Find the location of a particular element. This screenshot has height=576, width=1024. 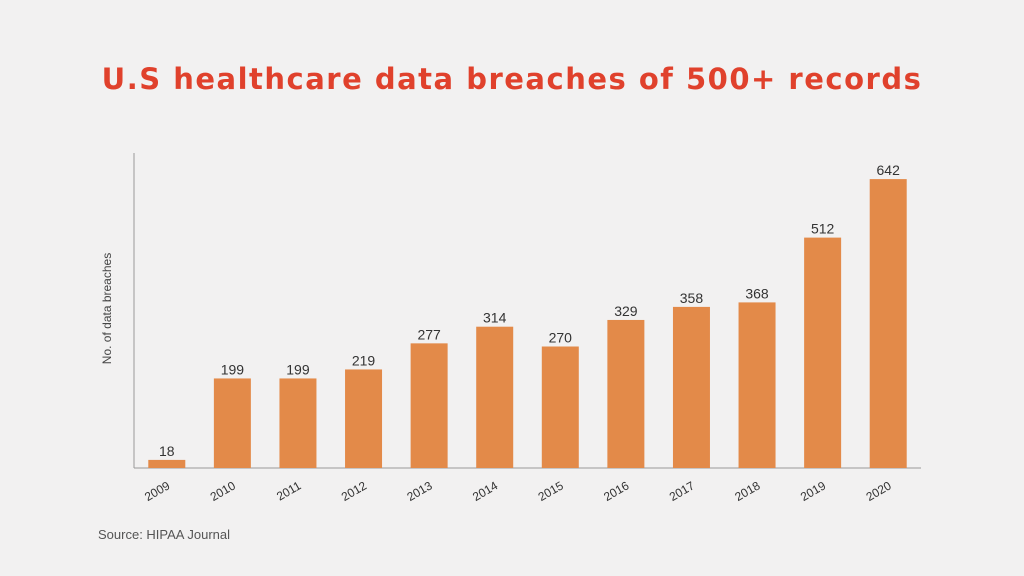

bar-2013 is located at coordinates (429, 405).